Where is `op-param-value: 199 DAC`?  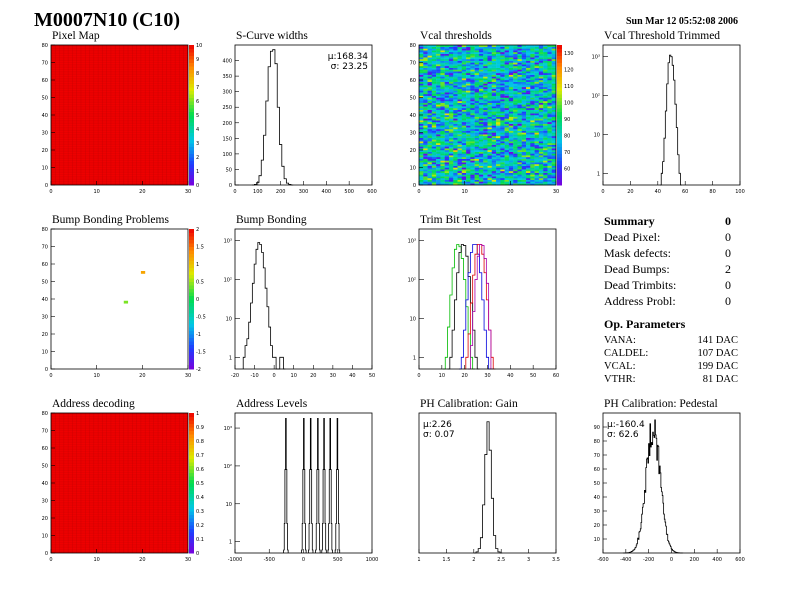
op-param-value: 199 DAC is located at coordinates (717, 366).